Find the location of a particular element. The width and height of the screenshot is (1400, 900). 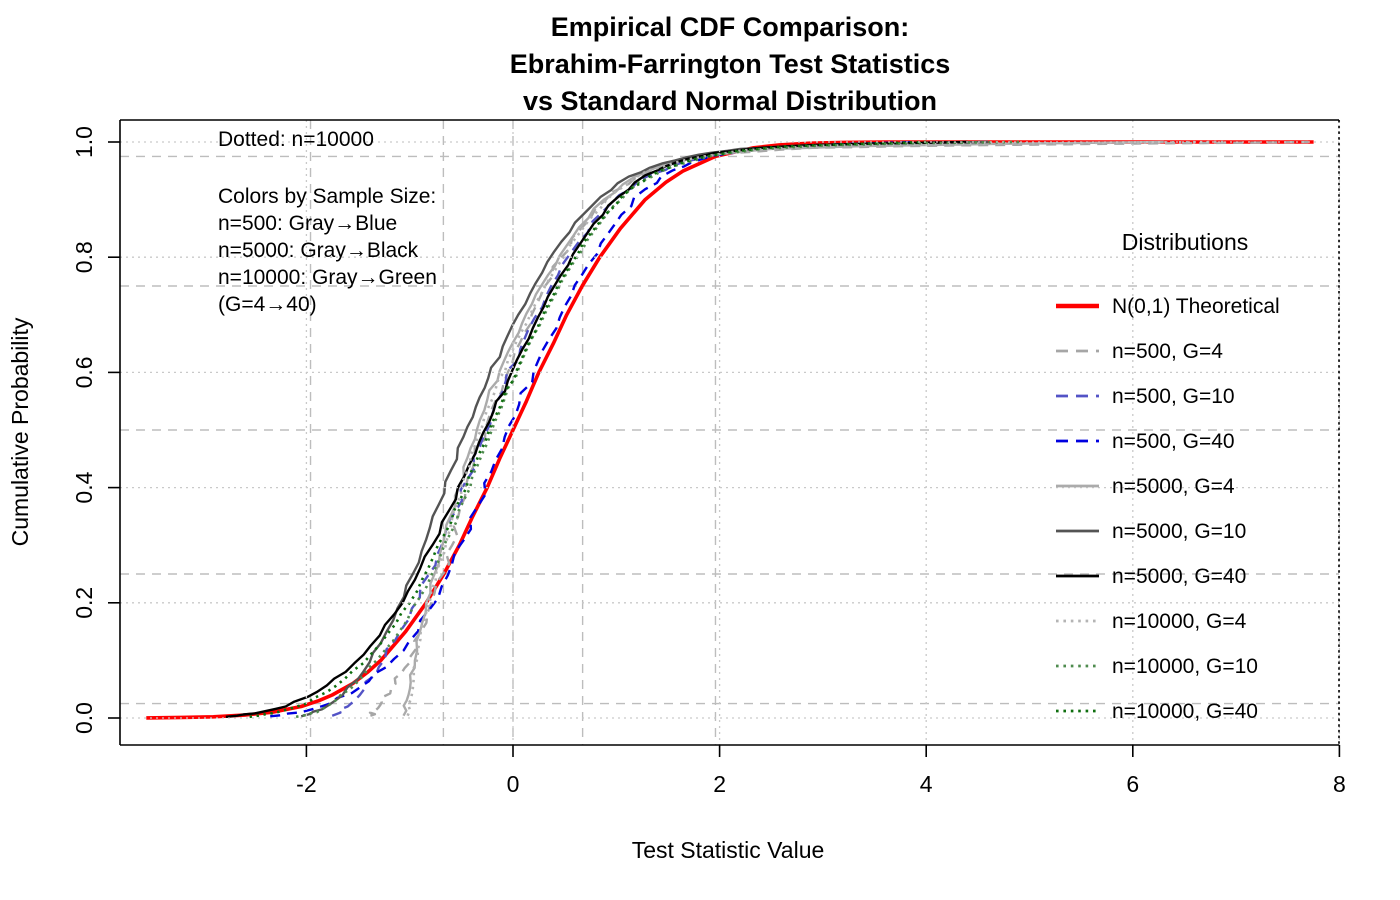

x-tick-label: 0 is located at coordinates (513, 784).